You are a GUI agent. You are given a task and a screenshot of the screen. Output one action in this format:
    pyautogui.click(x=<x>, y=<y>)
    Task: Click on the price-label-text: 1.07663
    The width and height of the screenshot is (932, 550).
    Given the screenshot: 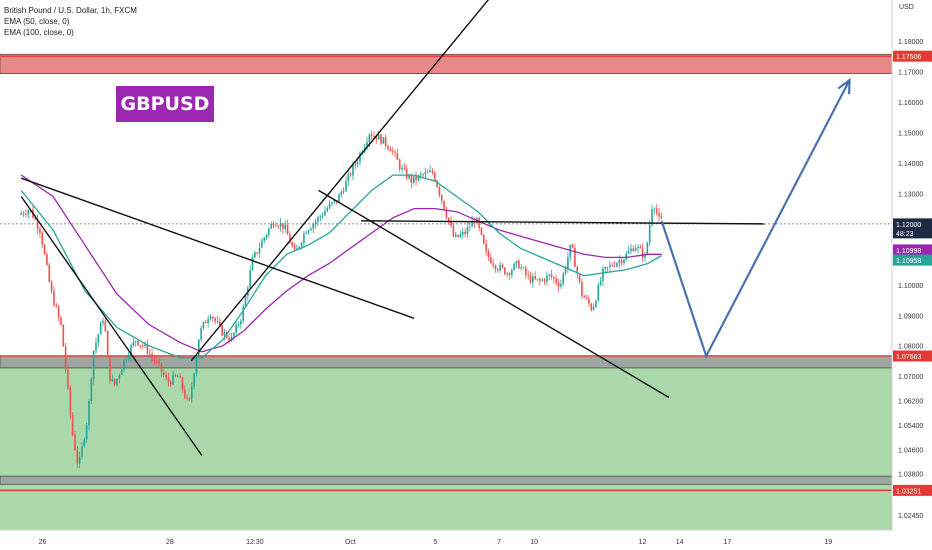 What is the action you would take?
    pyautogui.click(x=908, y=357)
    